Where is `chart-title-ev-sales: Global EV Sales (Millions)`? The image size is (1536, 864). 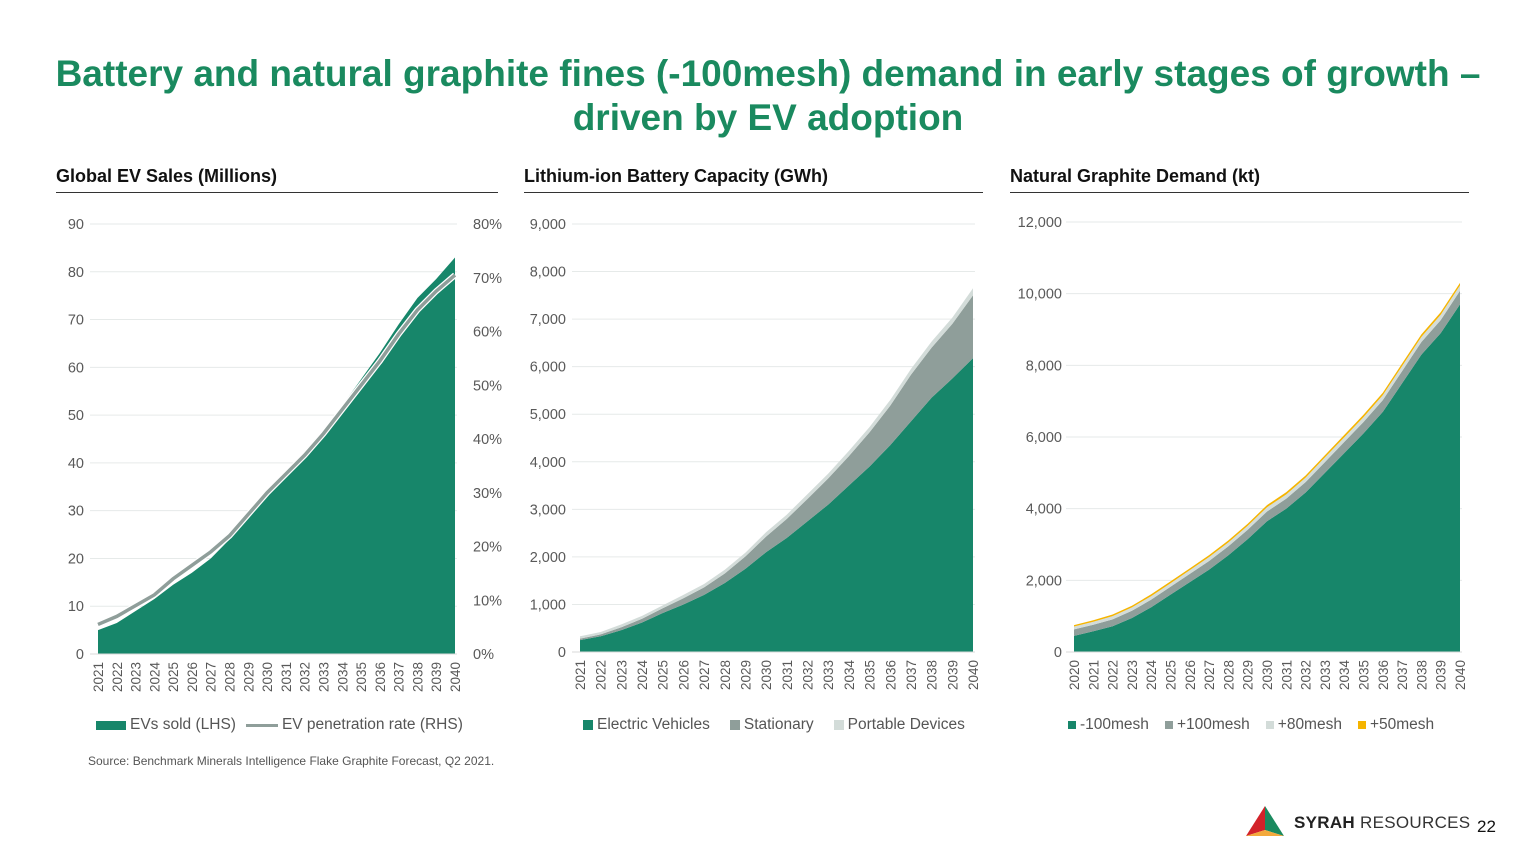
chart-title-ev-sales: Global EV Sales (Millions) is located at coordinates (277, 179).